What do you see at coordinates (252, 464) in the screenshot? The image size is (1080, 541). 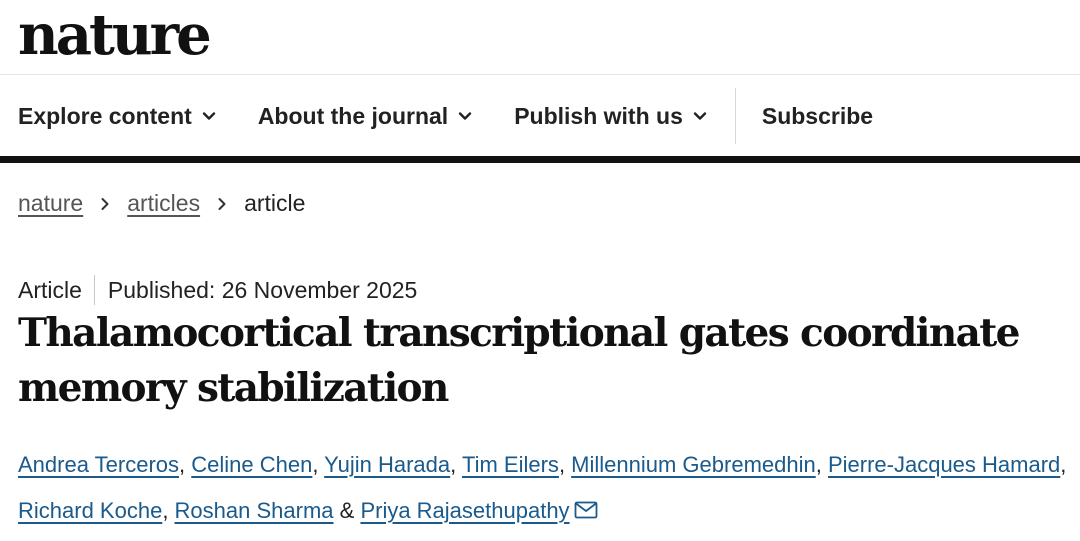 I see `author-link: Celine Chen` at bounding box center [252, 464].